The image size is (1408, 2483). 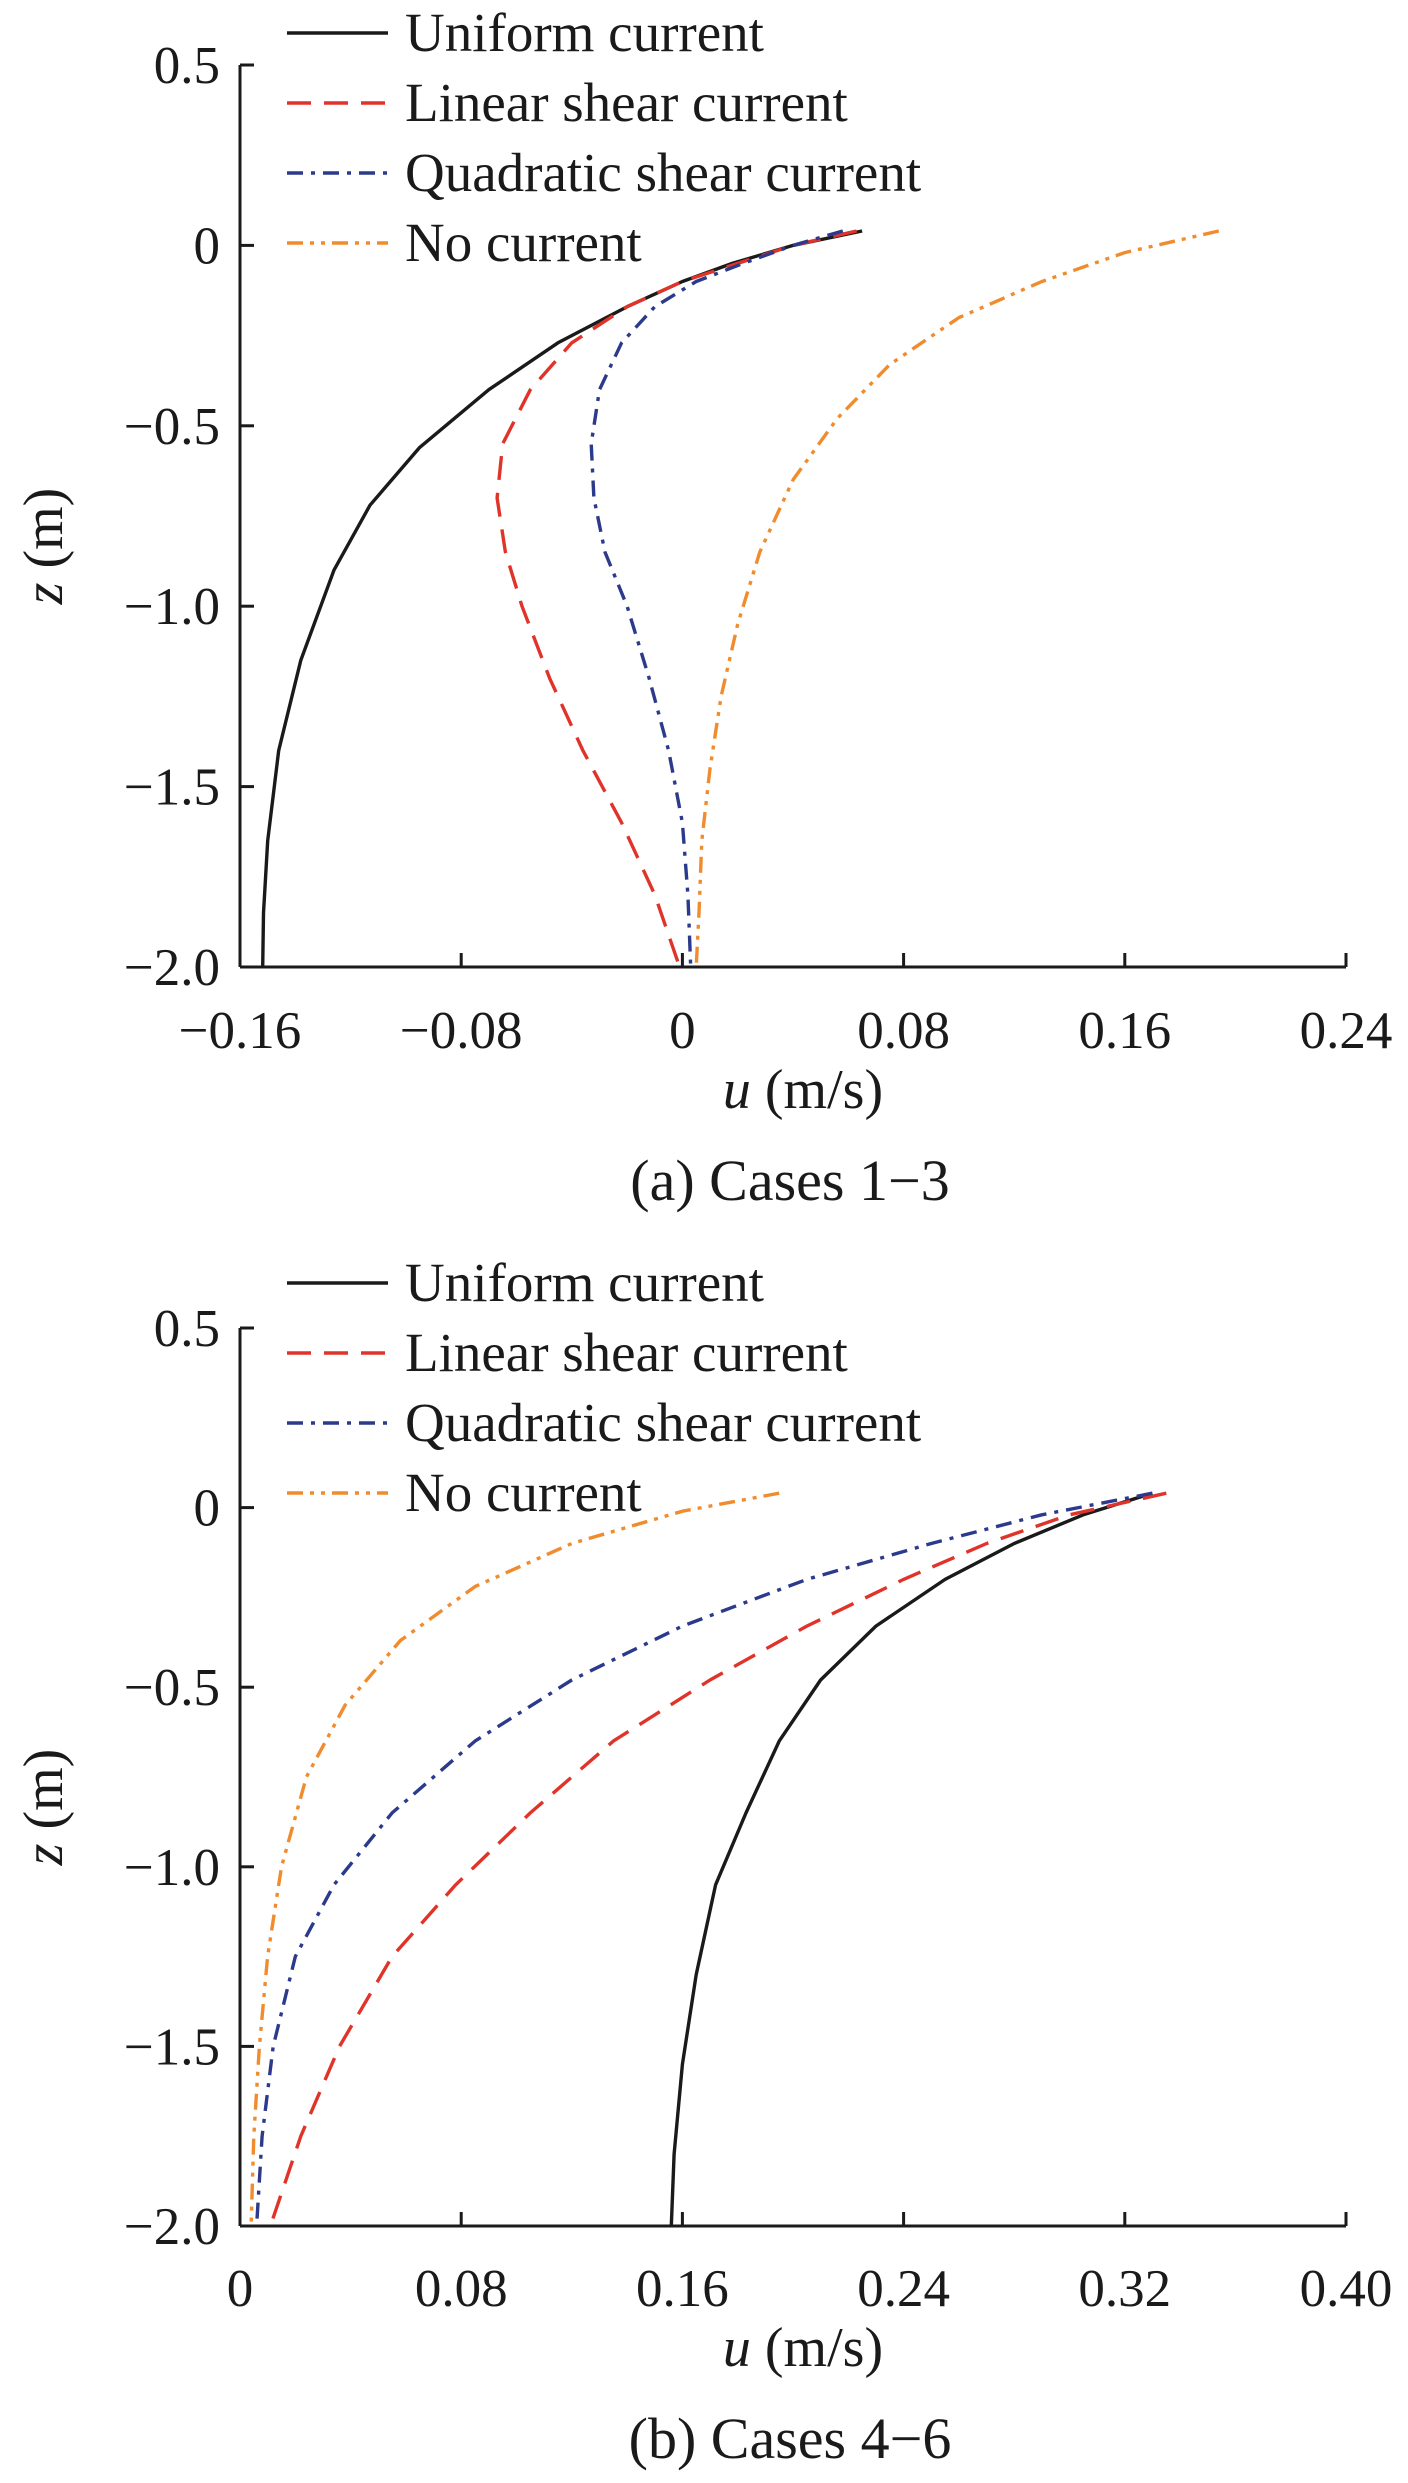 I want to click on x-tick-label: −0.08, so click(x=461, y=1031).